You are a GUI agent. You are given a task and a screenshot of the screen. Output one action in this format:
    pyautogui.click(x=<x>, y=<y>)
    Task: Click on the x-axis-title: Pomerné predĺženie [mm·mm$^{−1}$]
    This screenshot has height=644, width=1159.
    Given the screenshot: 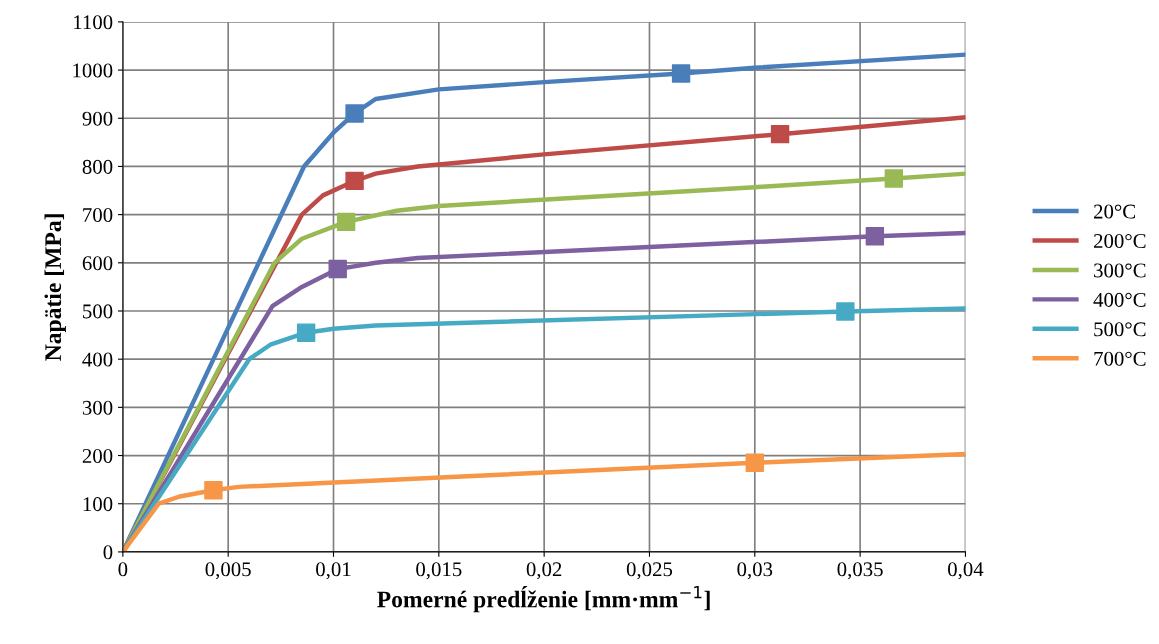 What is the action you would take?
    pyautogui.click(x=543, y=599)
    